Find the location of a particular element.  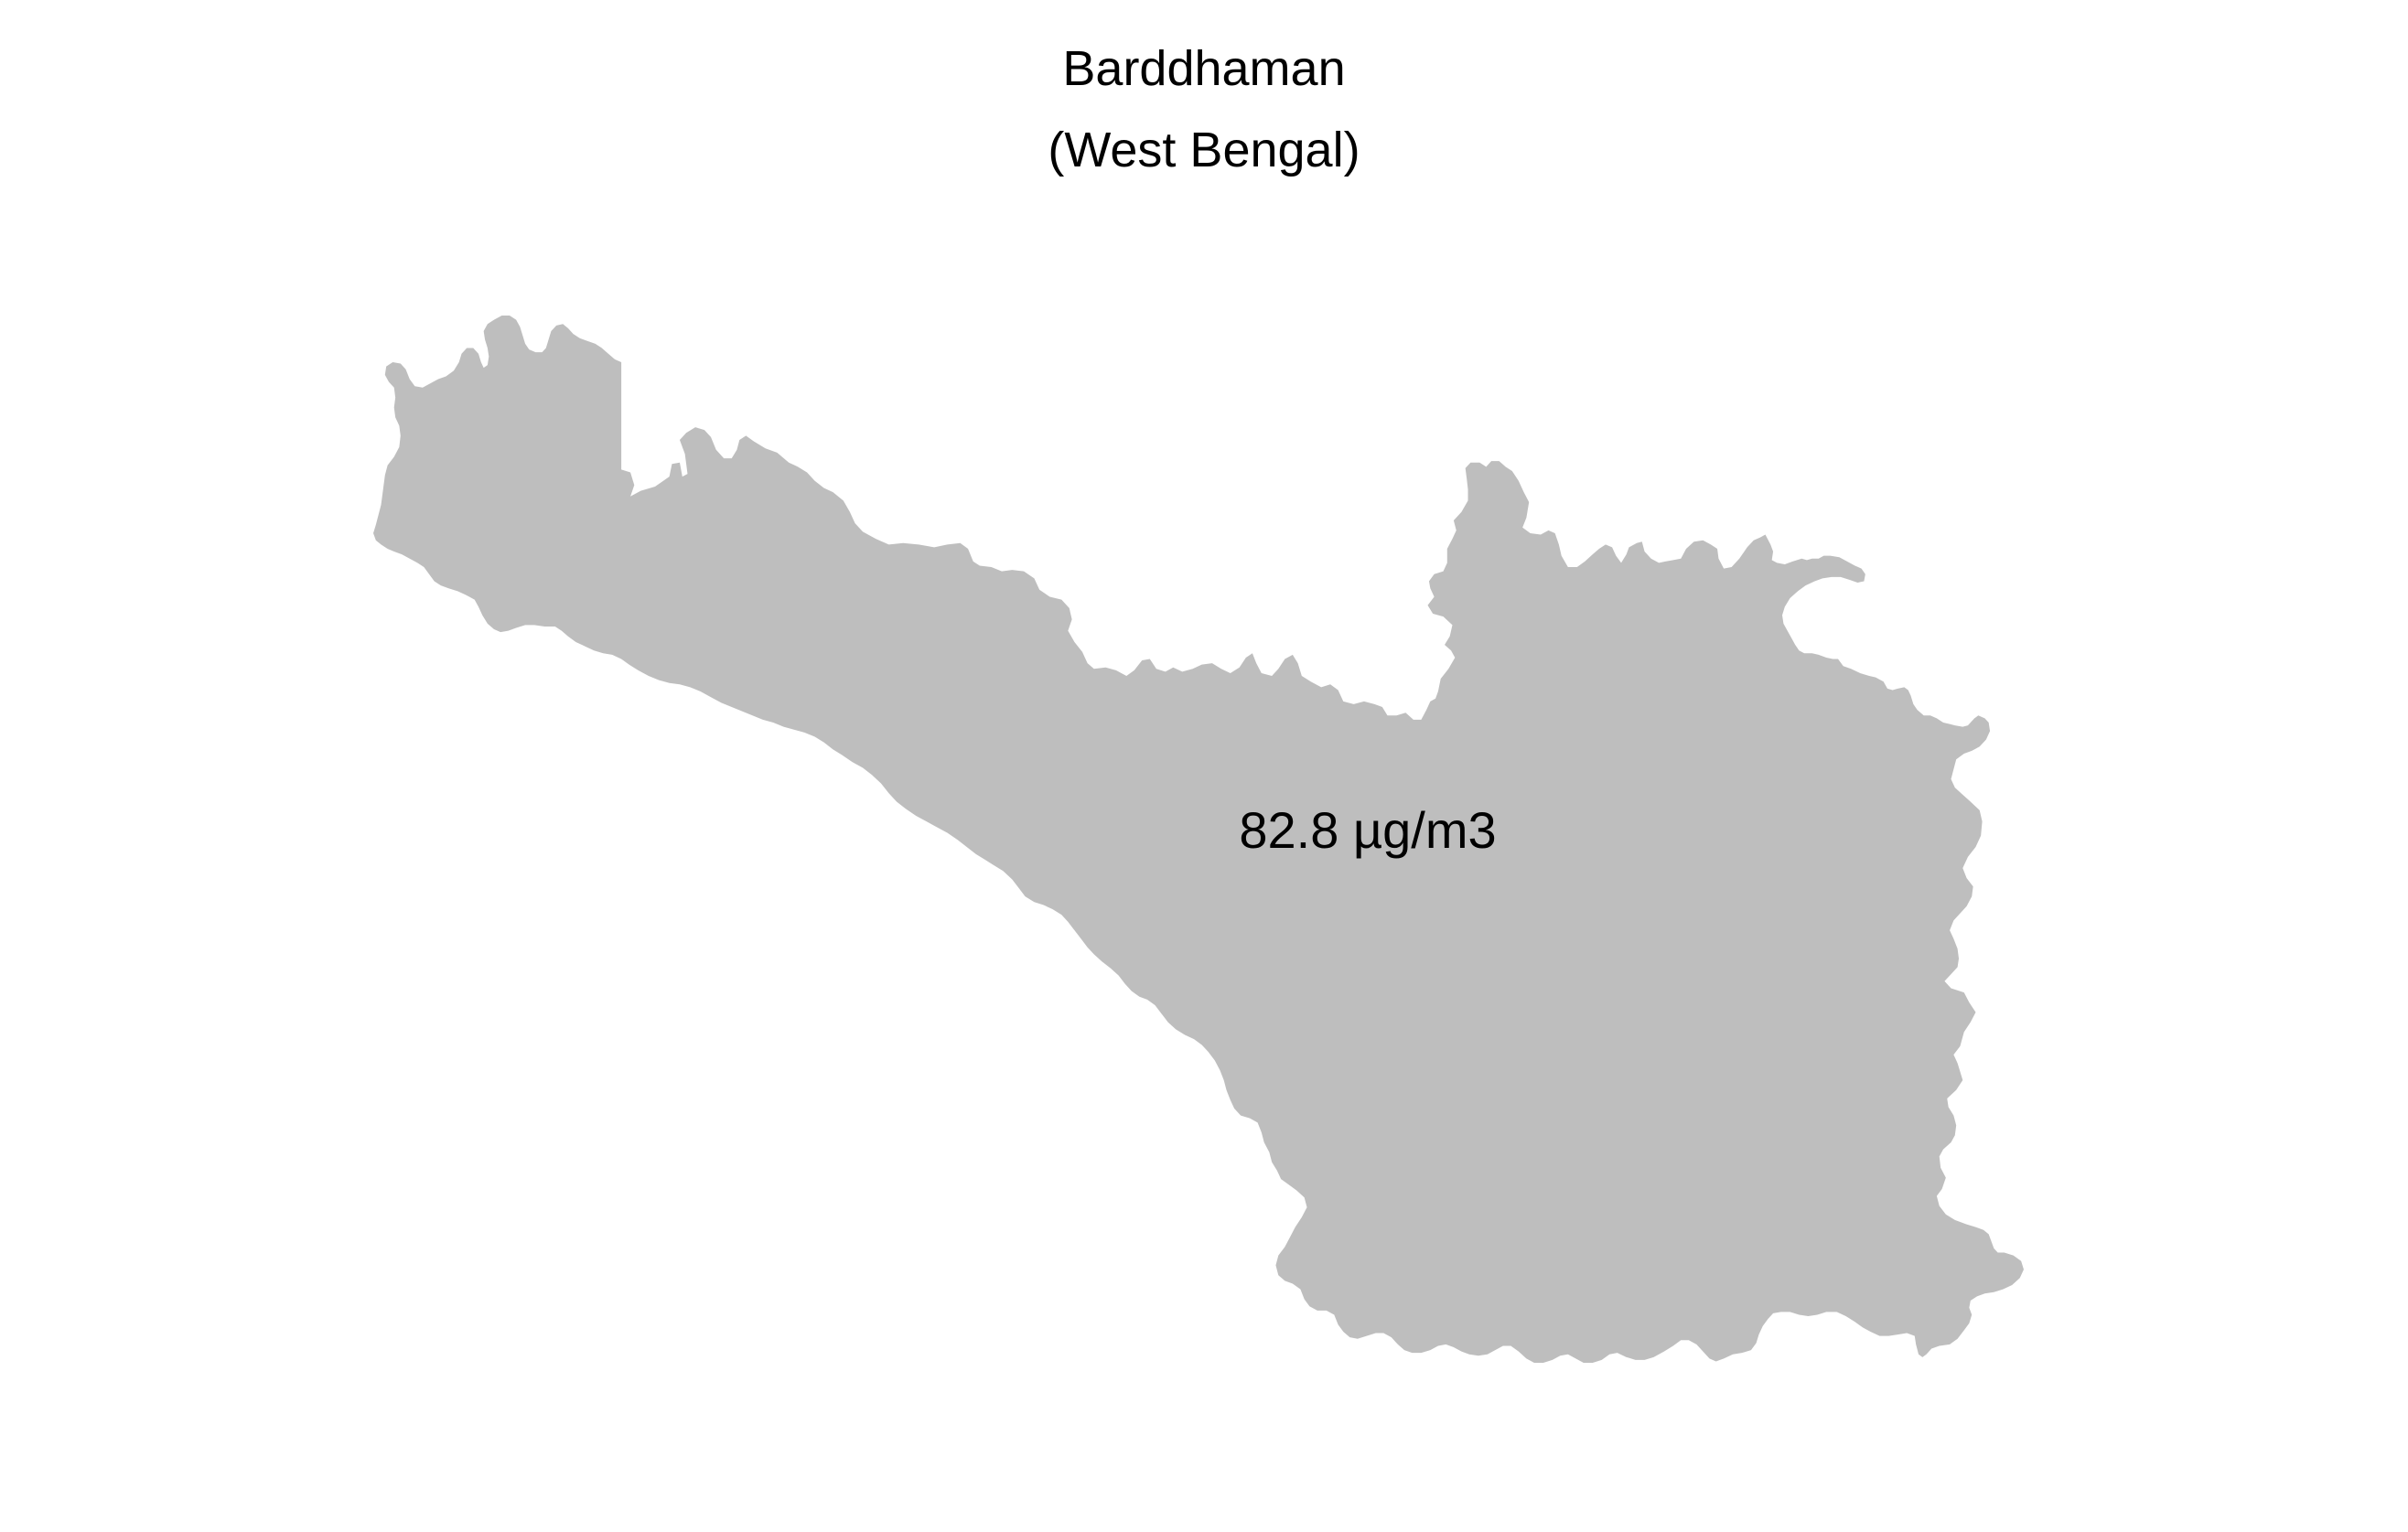

map-title: Barddhaman is located at coordinates (1204, 68).